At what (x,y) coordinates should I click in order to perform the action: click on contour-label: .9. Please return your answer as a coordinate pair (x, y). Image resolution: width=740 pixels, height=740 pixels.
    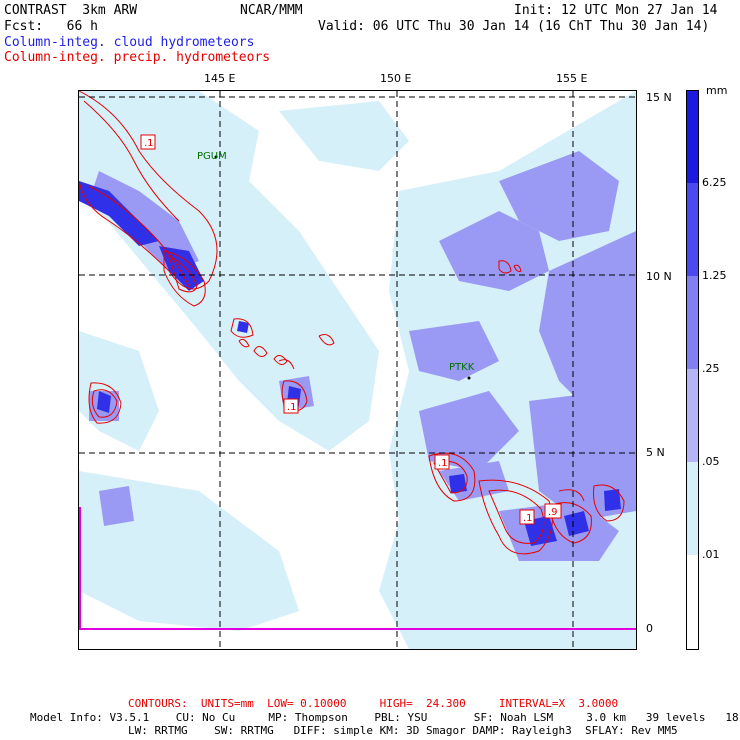
    Looking at the image, I should click on (553, 512).